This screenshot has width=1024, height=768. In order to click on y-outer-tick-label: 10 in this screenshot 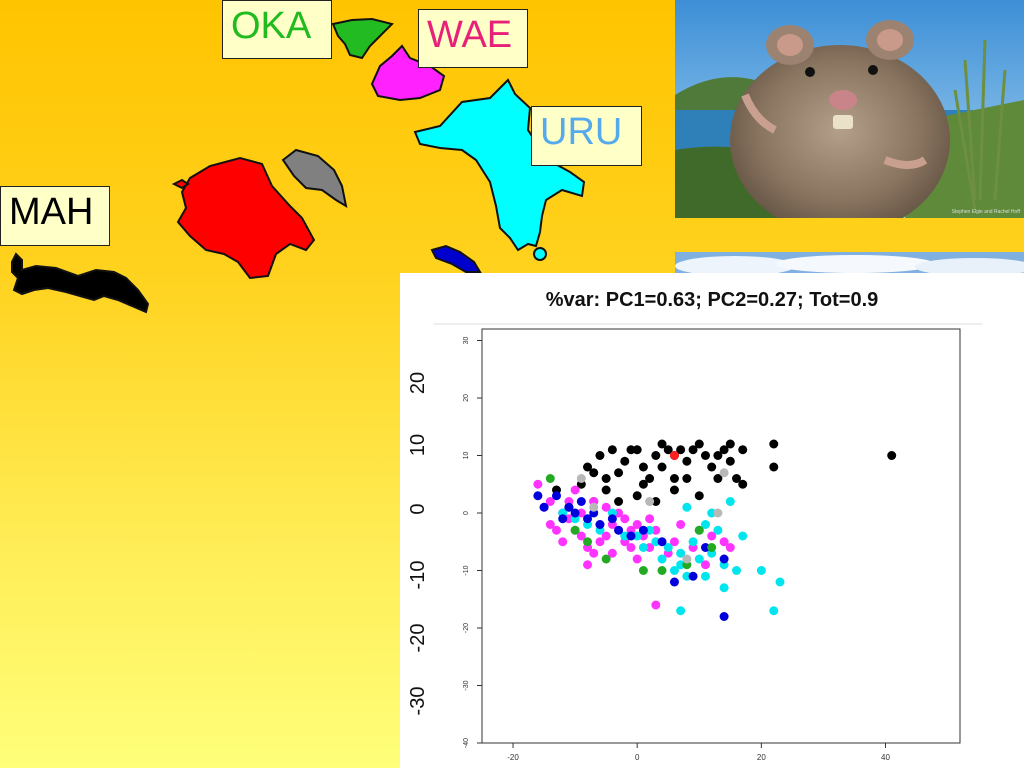, I will do `click(418, 445)`.